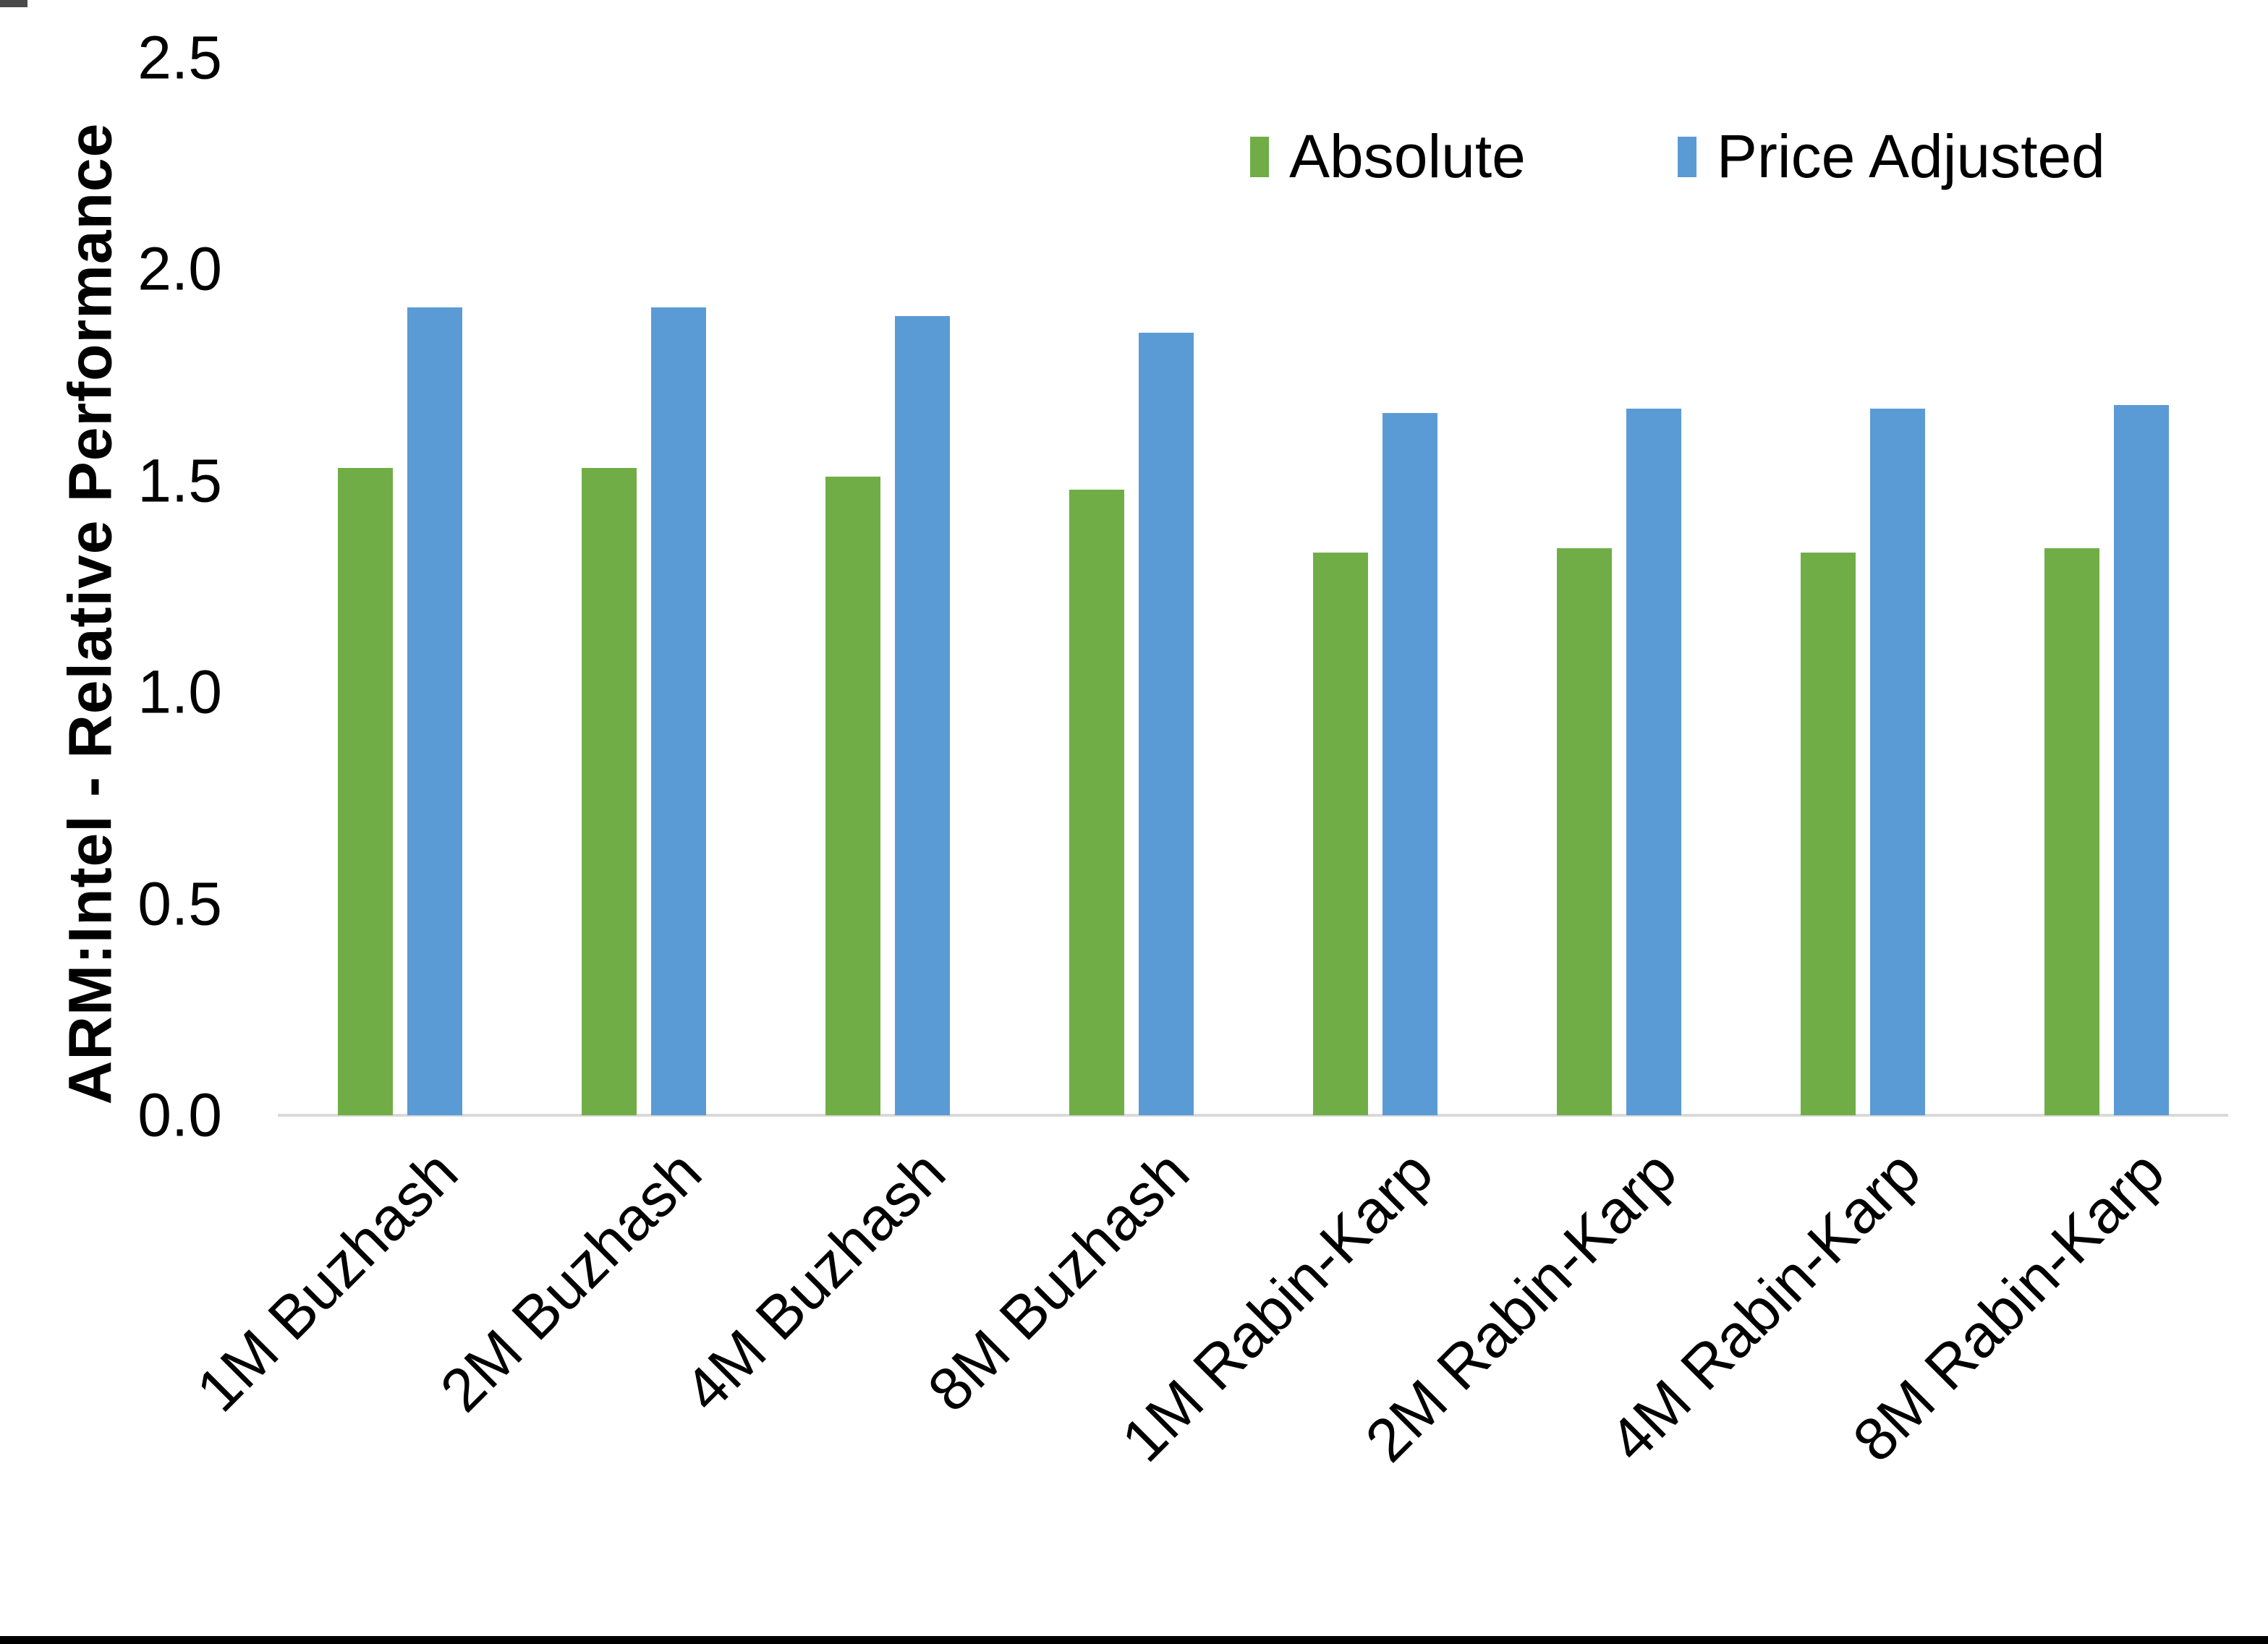 Image resolution: width=2268 pixels, height=1644 pixels. Describe the element at coordinates (1686, 156) in the screenshot. I see `legend-swatch-price-adjusted` at that location.